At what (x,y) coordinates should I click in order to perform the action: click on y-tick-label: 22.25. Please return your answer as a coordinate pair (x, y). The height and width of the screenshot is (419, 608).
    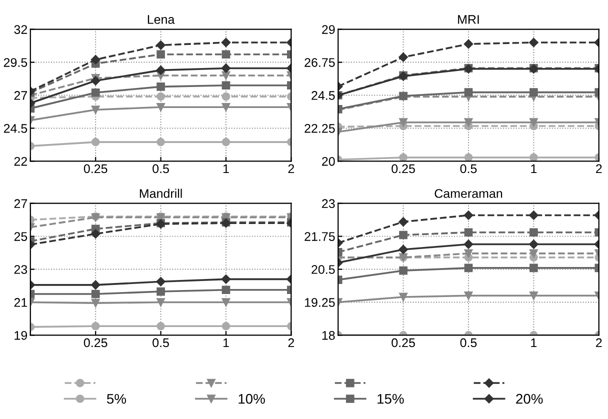
    Looking at the image, I should click on (319, 128).